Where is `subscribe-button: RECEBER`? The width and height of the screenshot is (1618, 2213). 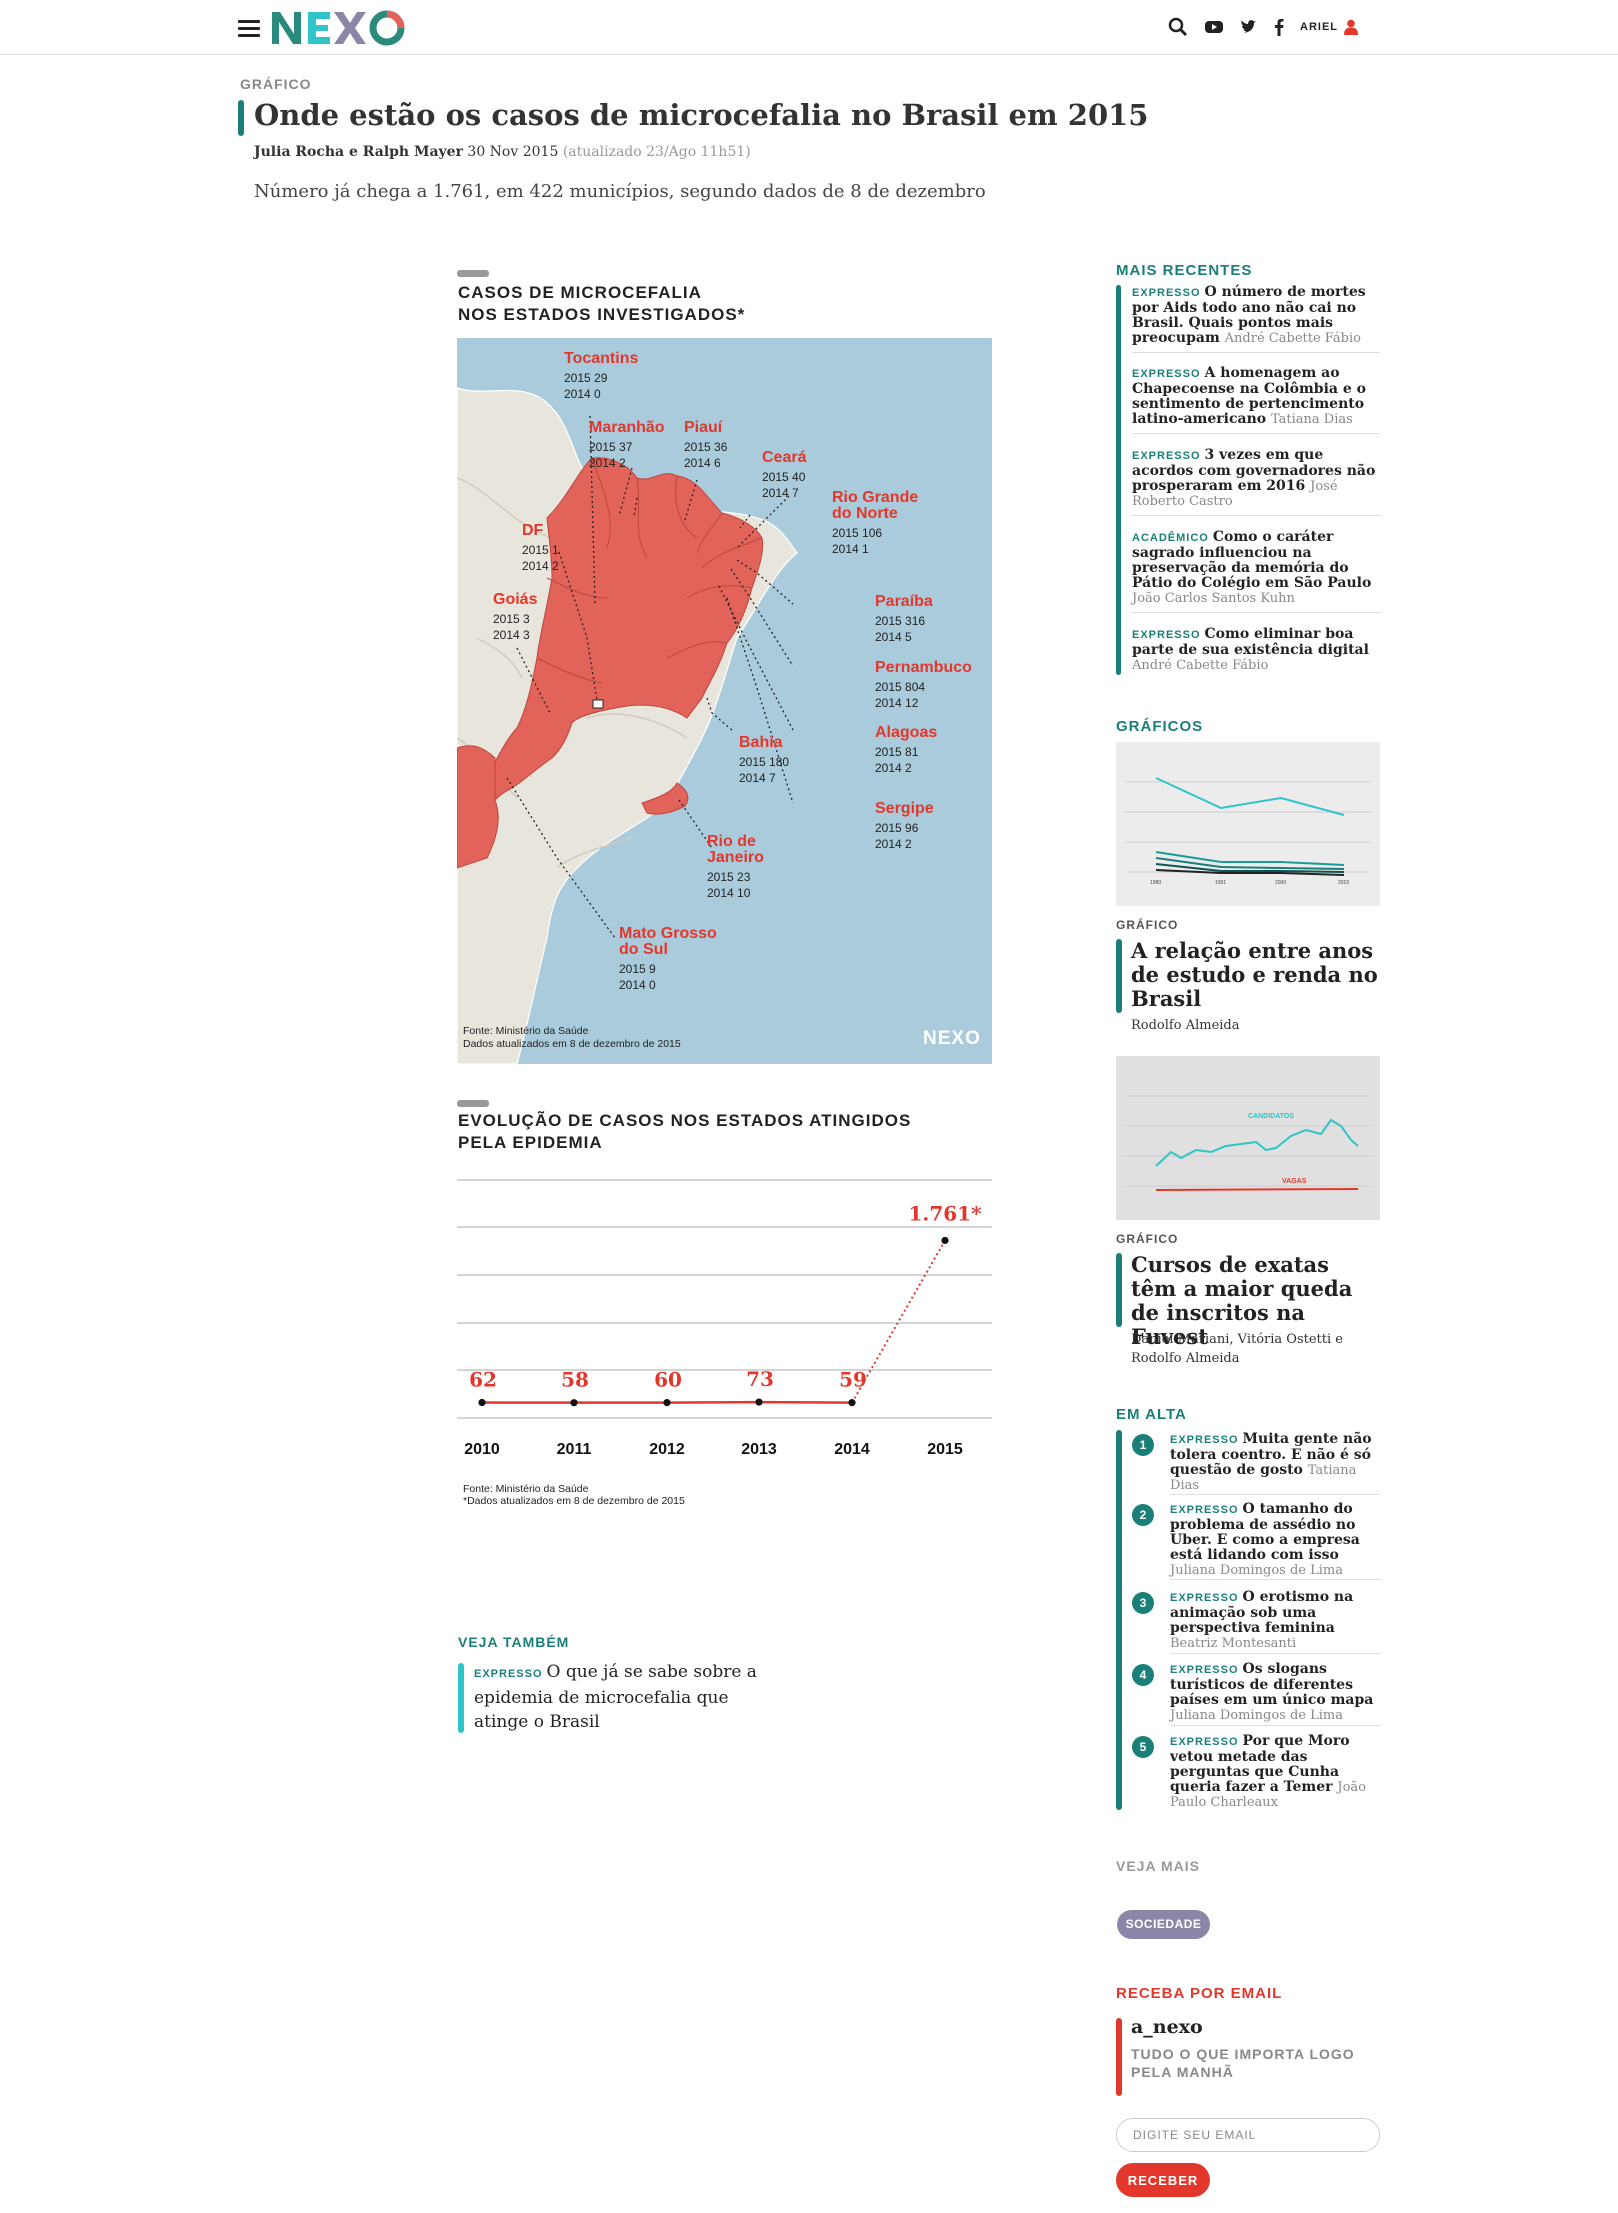
subscribe-button: RECEBER is located at coordinates (1163, 2180).